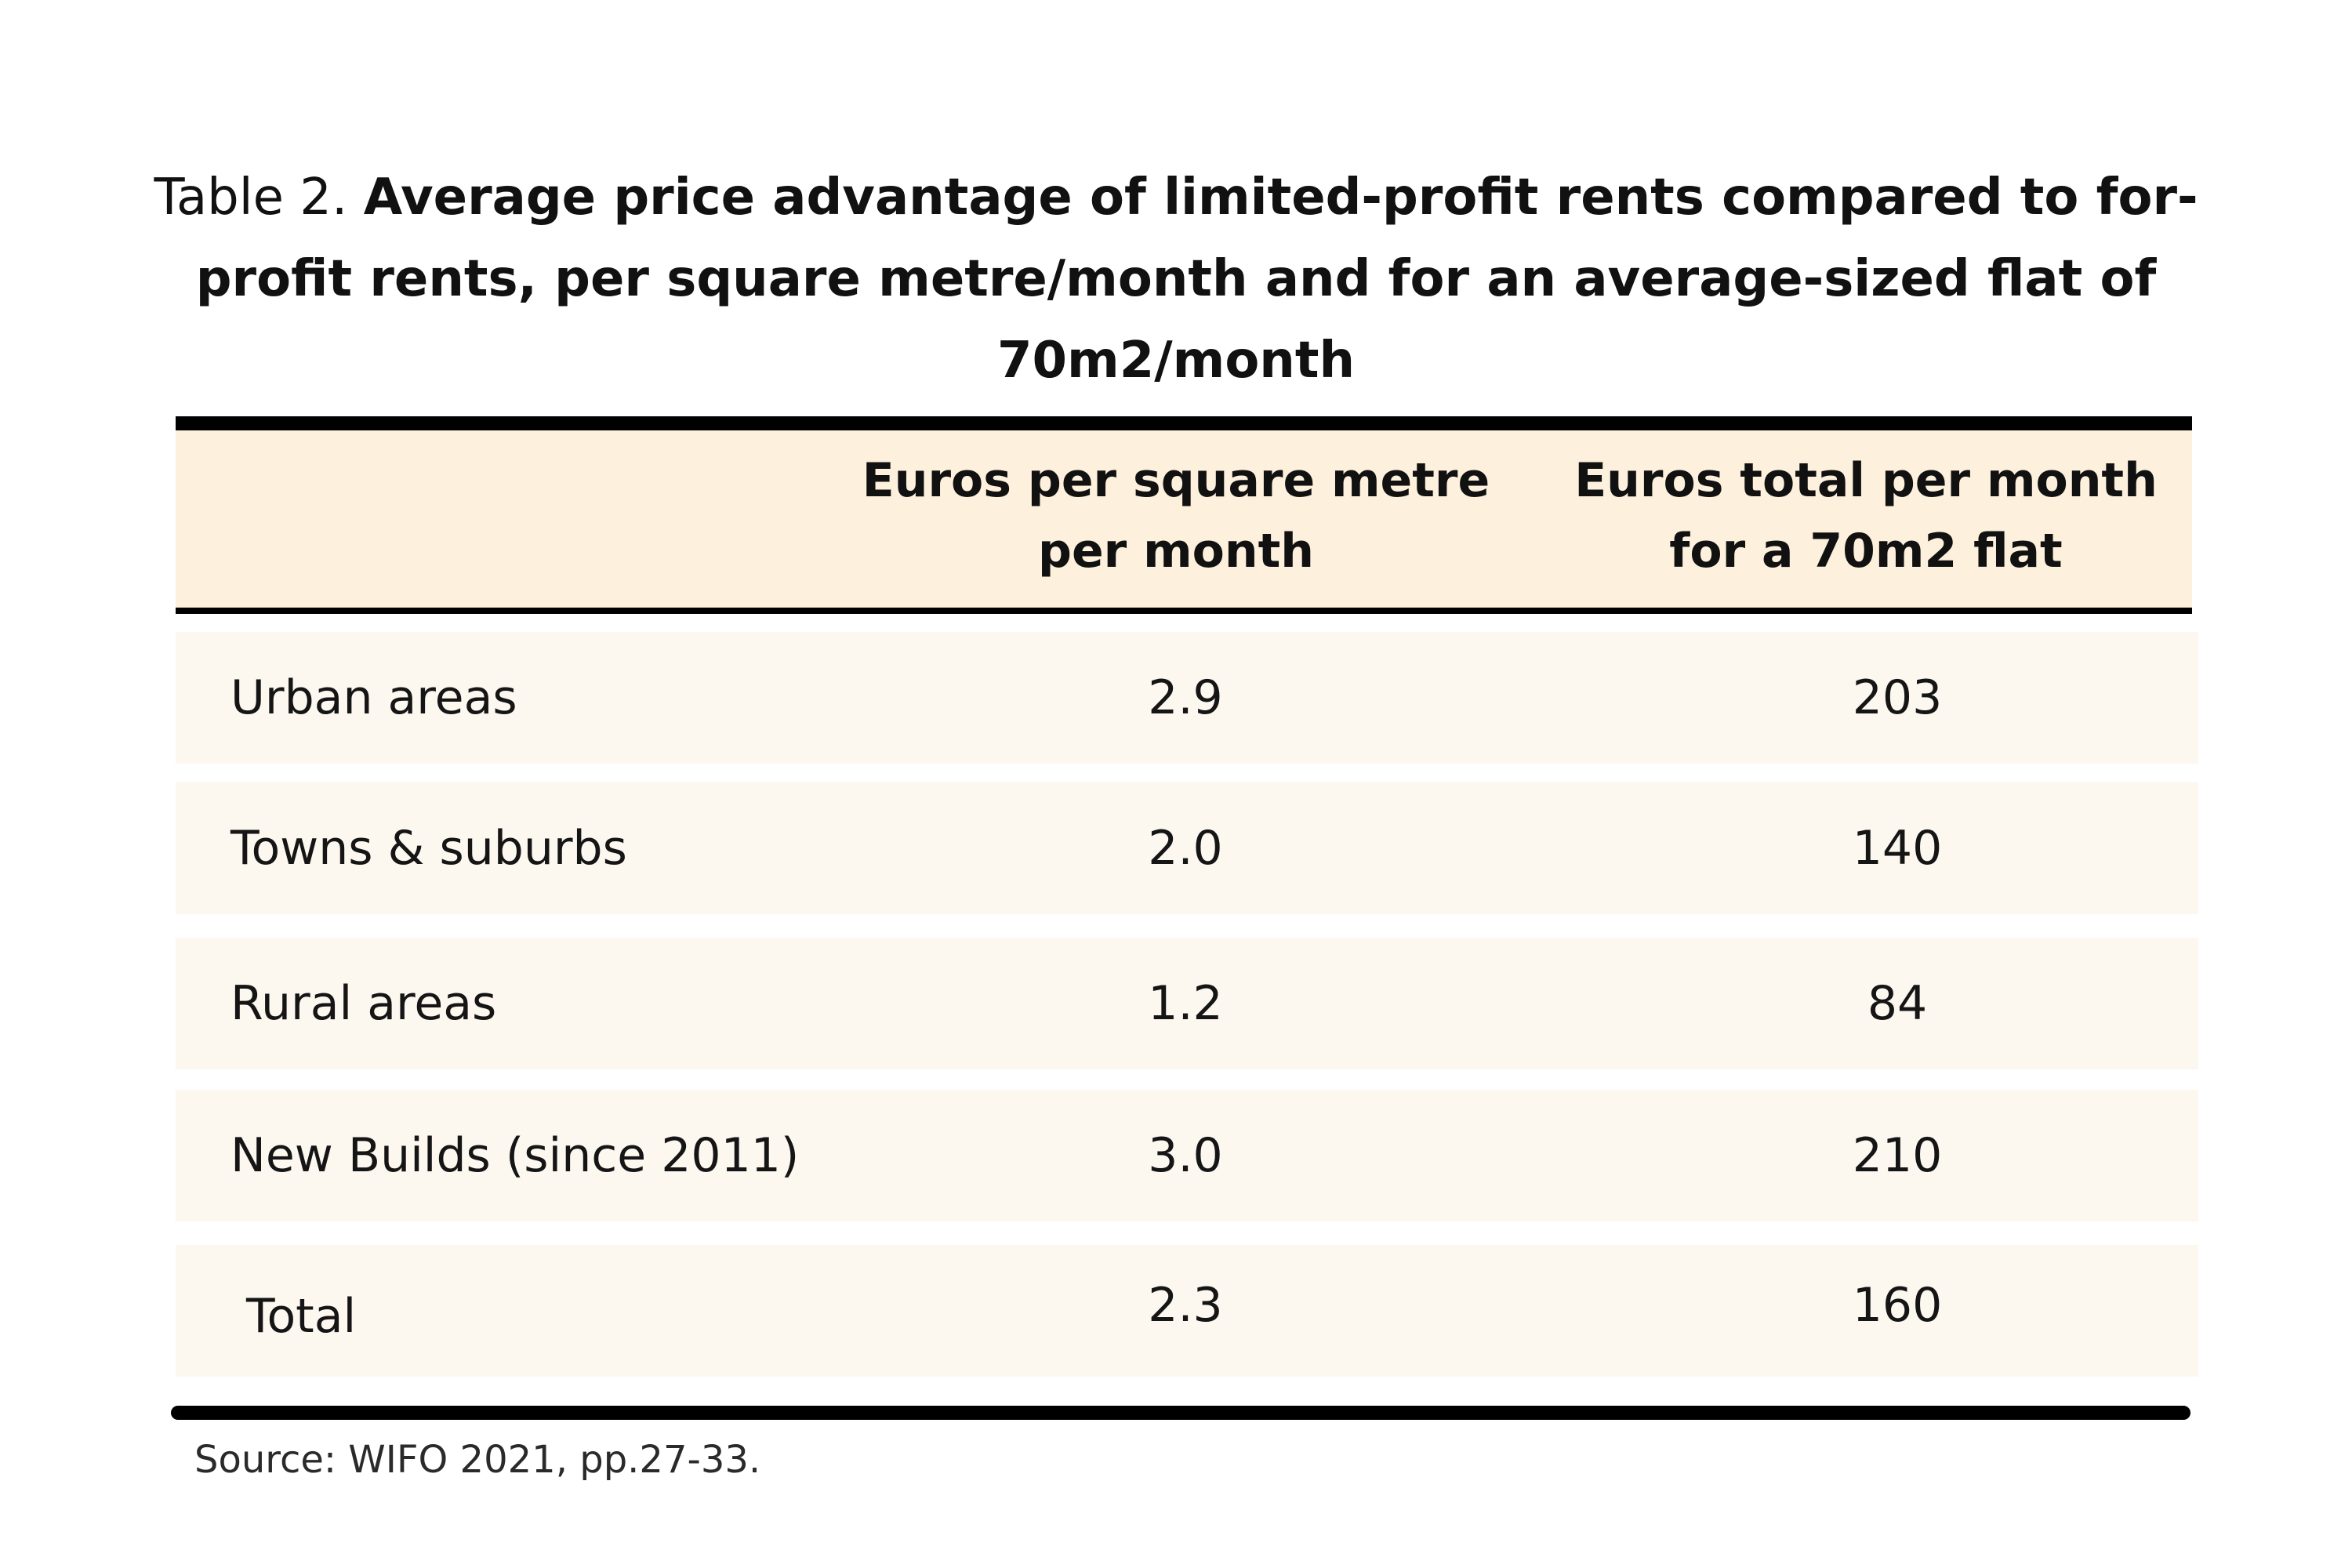  I want to click on cell-total: 160, so click(1897, 1306).